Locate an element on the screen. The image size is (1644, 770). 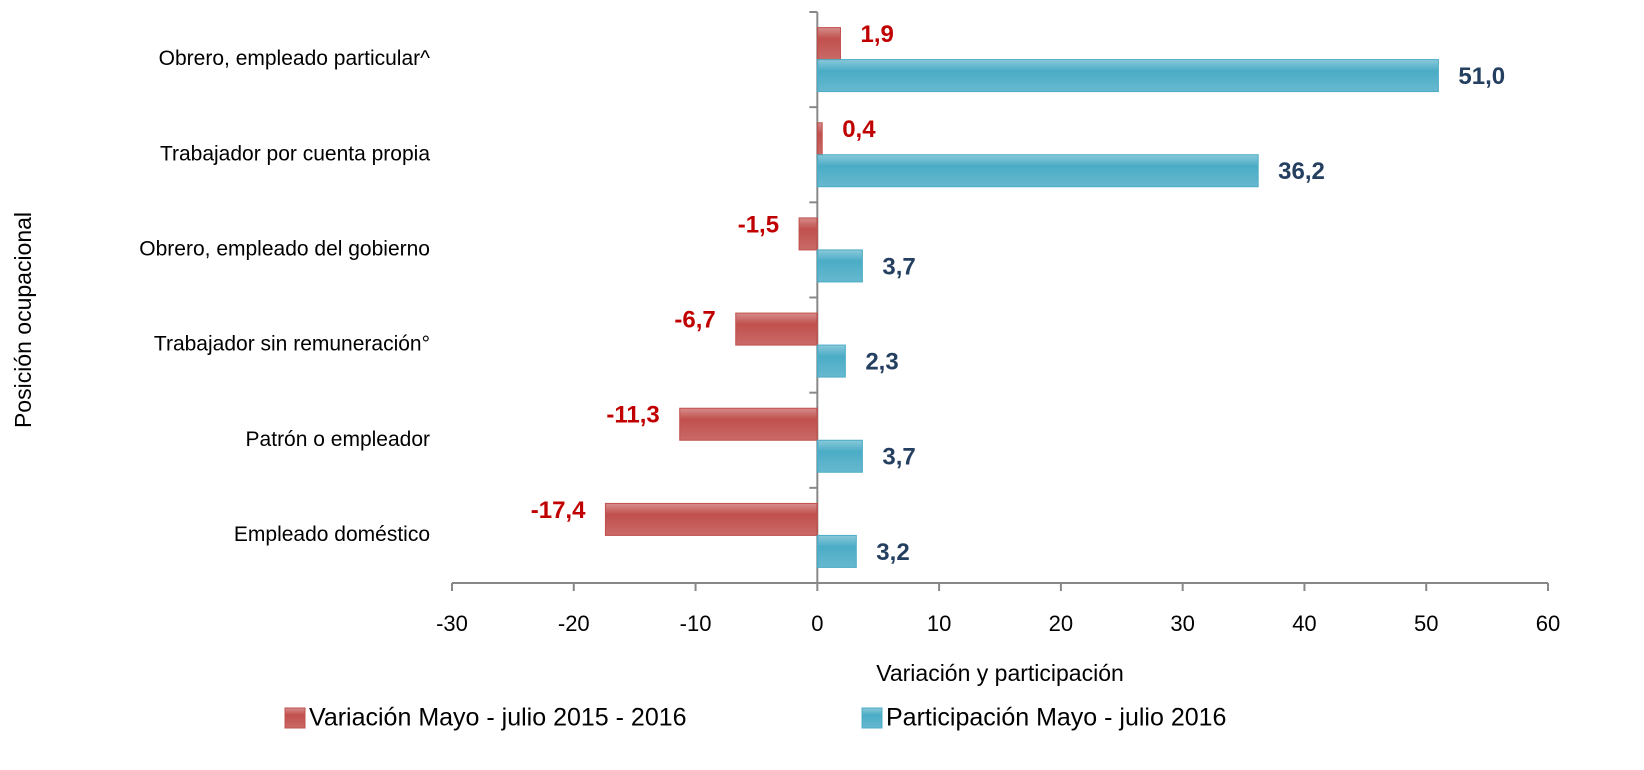
data-label: 51,0 is located at coordinates (1481, 76).